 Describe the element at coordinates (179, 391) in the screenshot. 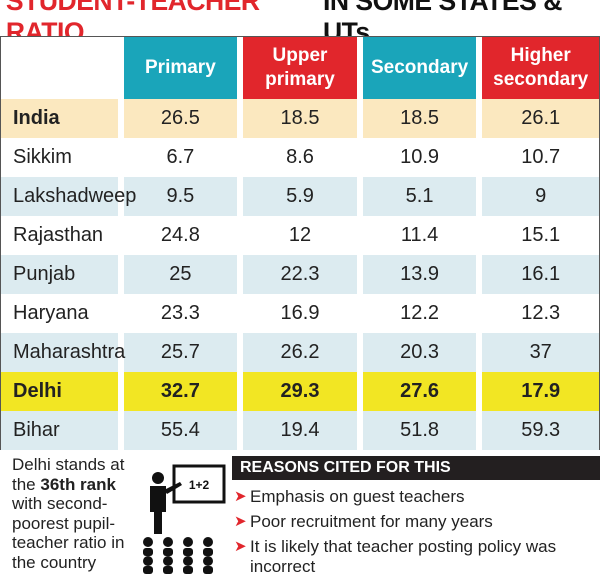

I see `ratio-cell: 32.7` at that location.